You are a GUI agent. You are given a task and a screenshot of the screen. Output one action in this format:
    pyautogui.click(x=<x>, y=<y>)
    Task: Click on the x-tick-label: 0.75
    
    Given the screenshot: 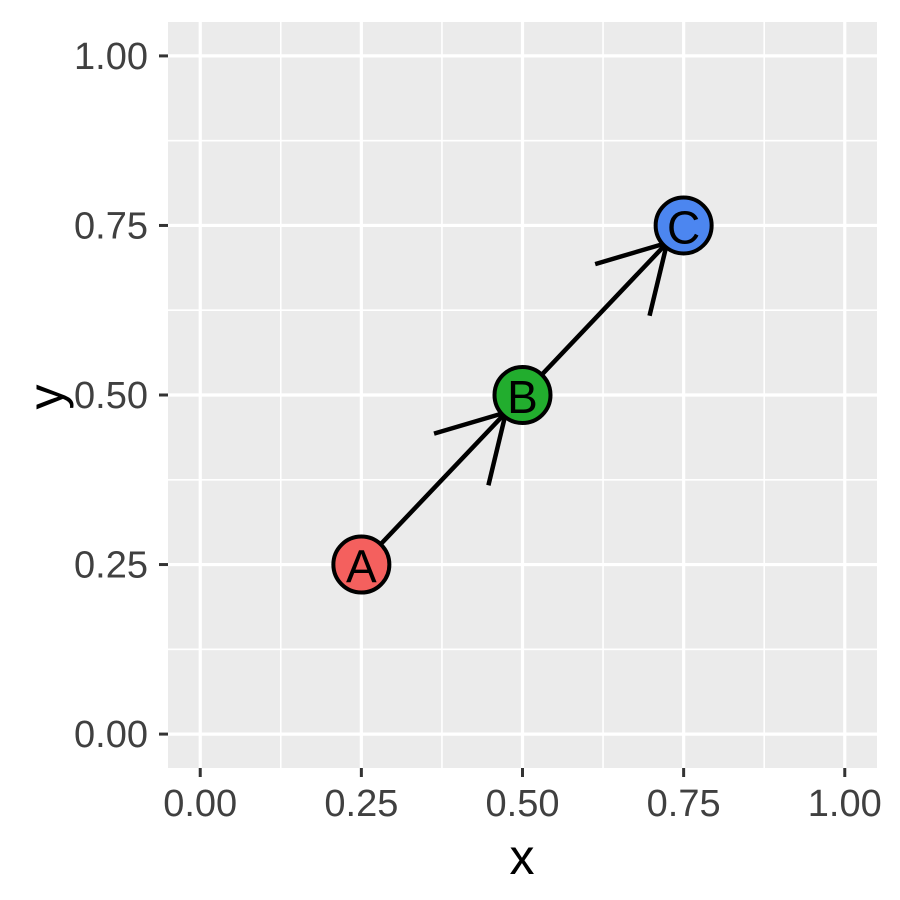 What is the action you would take?
    pyautogui.click(x=684, y=804)
    